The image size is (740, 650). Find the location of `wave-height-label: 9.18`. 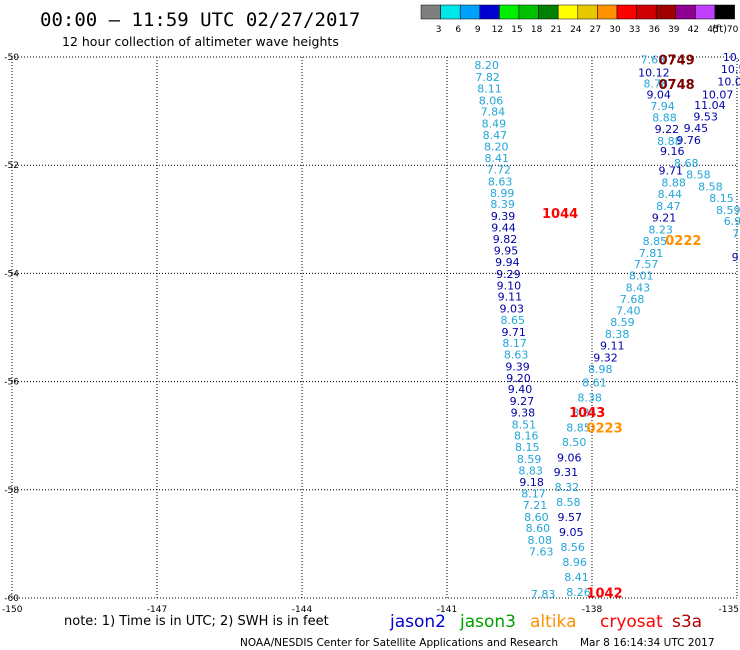

wave-height-label: 9.18 is located at coordinates (531, 482).